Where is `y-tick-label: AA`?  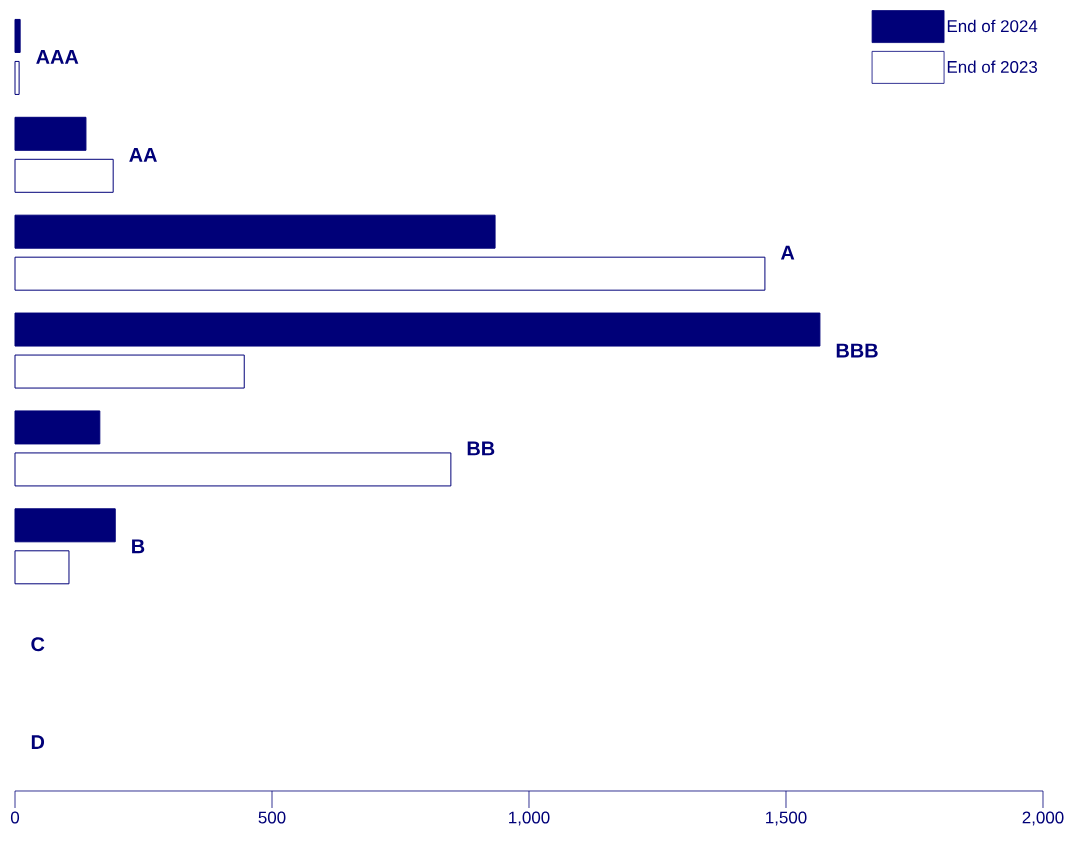
y-tick-label: AA is located at coordinates (143, 154).